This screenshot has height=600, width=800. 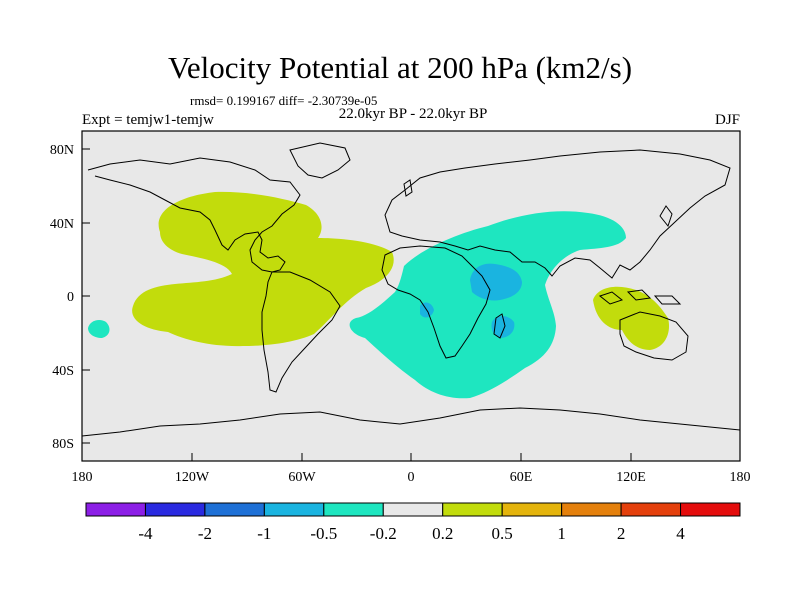 I want to click on positive-region-maritime-continent, so click(x=631, y=318).